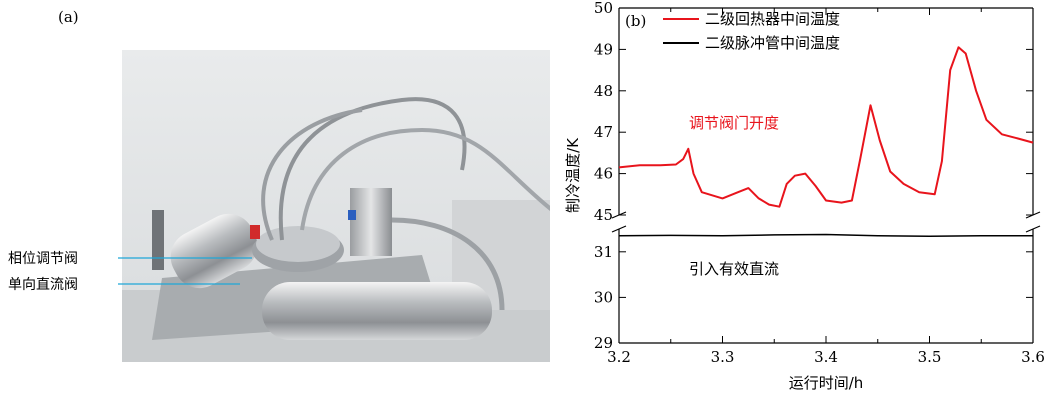 The height and width of the screenshot is (396, 1046). Describe the element at coordinates (734, 269) in the screenshot. I see `annotation-dc-flow: 引入有效直流` at that location.